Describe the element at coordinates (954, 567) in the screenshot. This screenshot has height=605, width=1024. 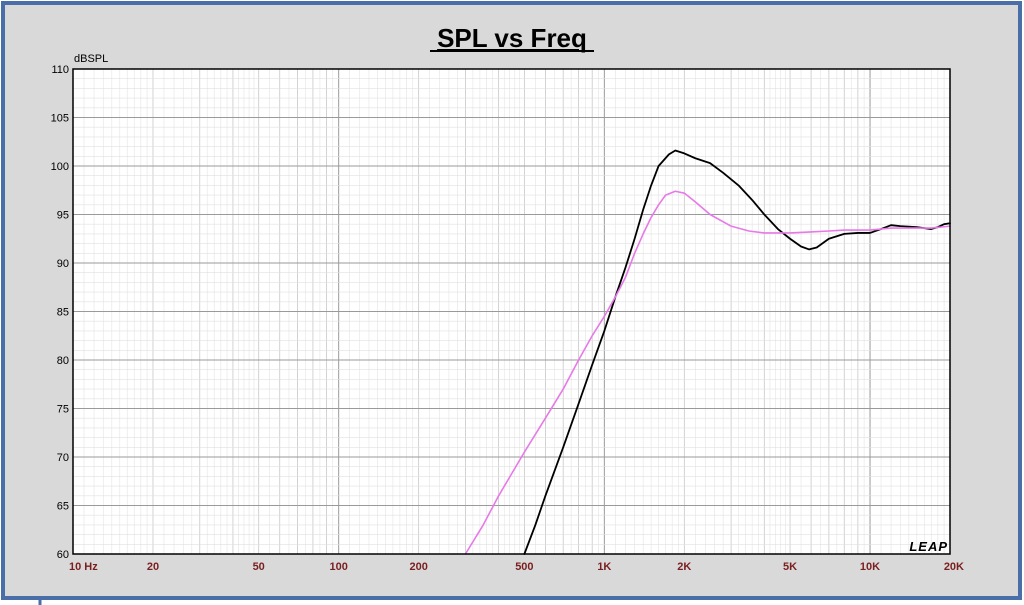
I see `x-tick-label: 20K` at that location.